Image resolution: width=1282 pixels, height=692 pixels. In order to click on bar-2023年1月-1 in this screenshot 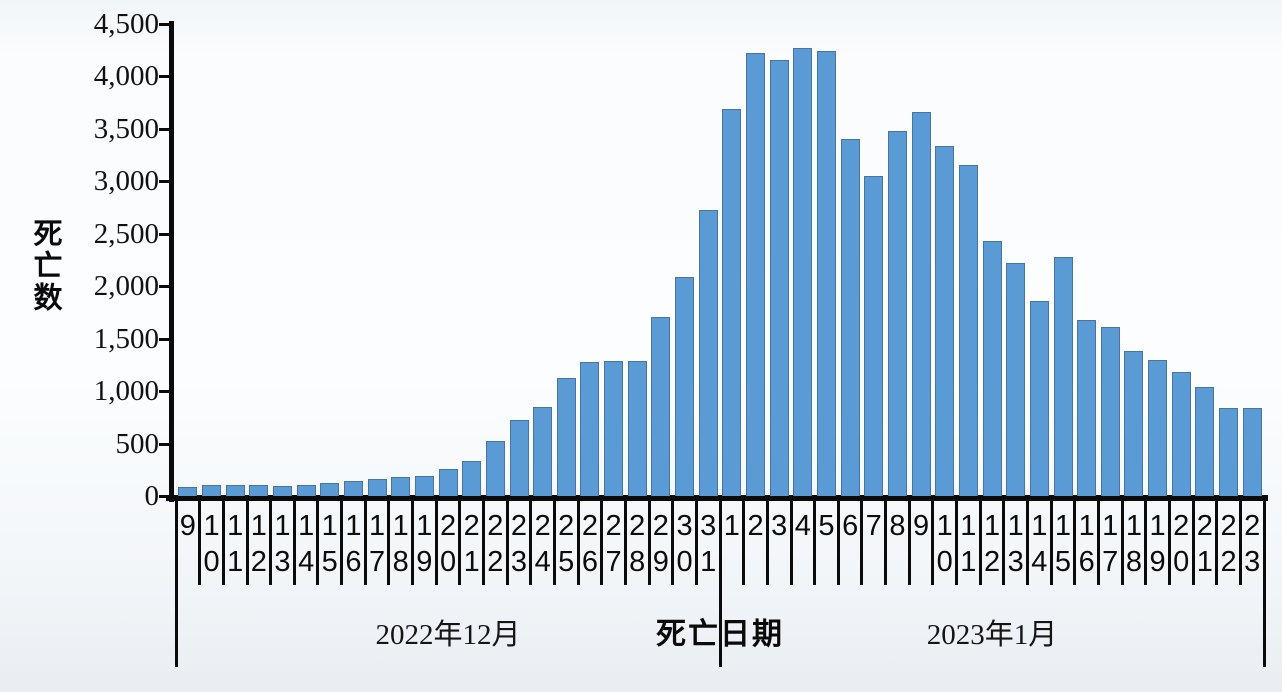, I will do `click(732, 302)`.